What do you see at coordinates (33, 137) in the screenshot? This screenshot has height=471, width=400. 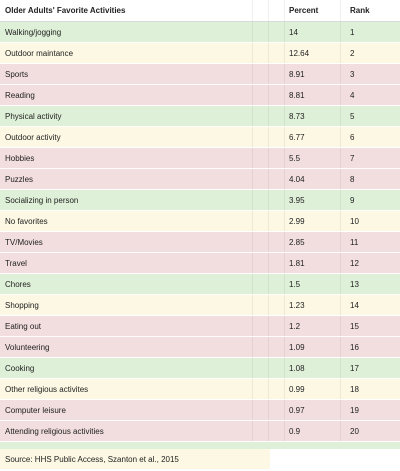 I see `activity-cell: Outdoor activity` at bounding box center [33, 137].